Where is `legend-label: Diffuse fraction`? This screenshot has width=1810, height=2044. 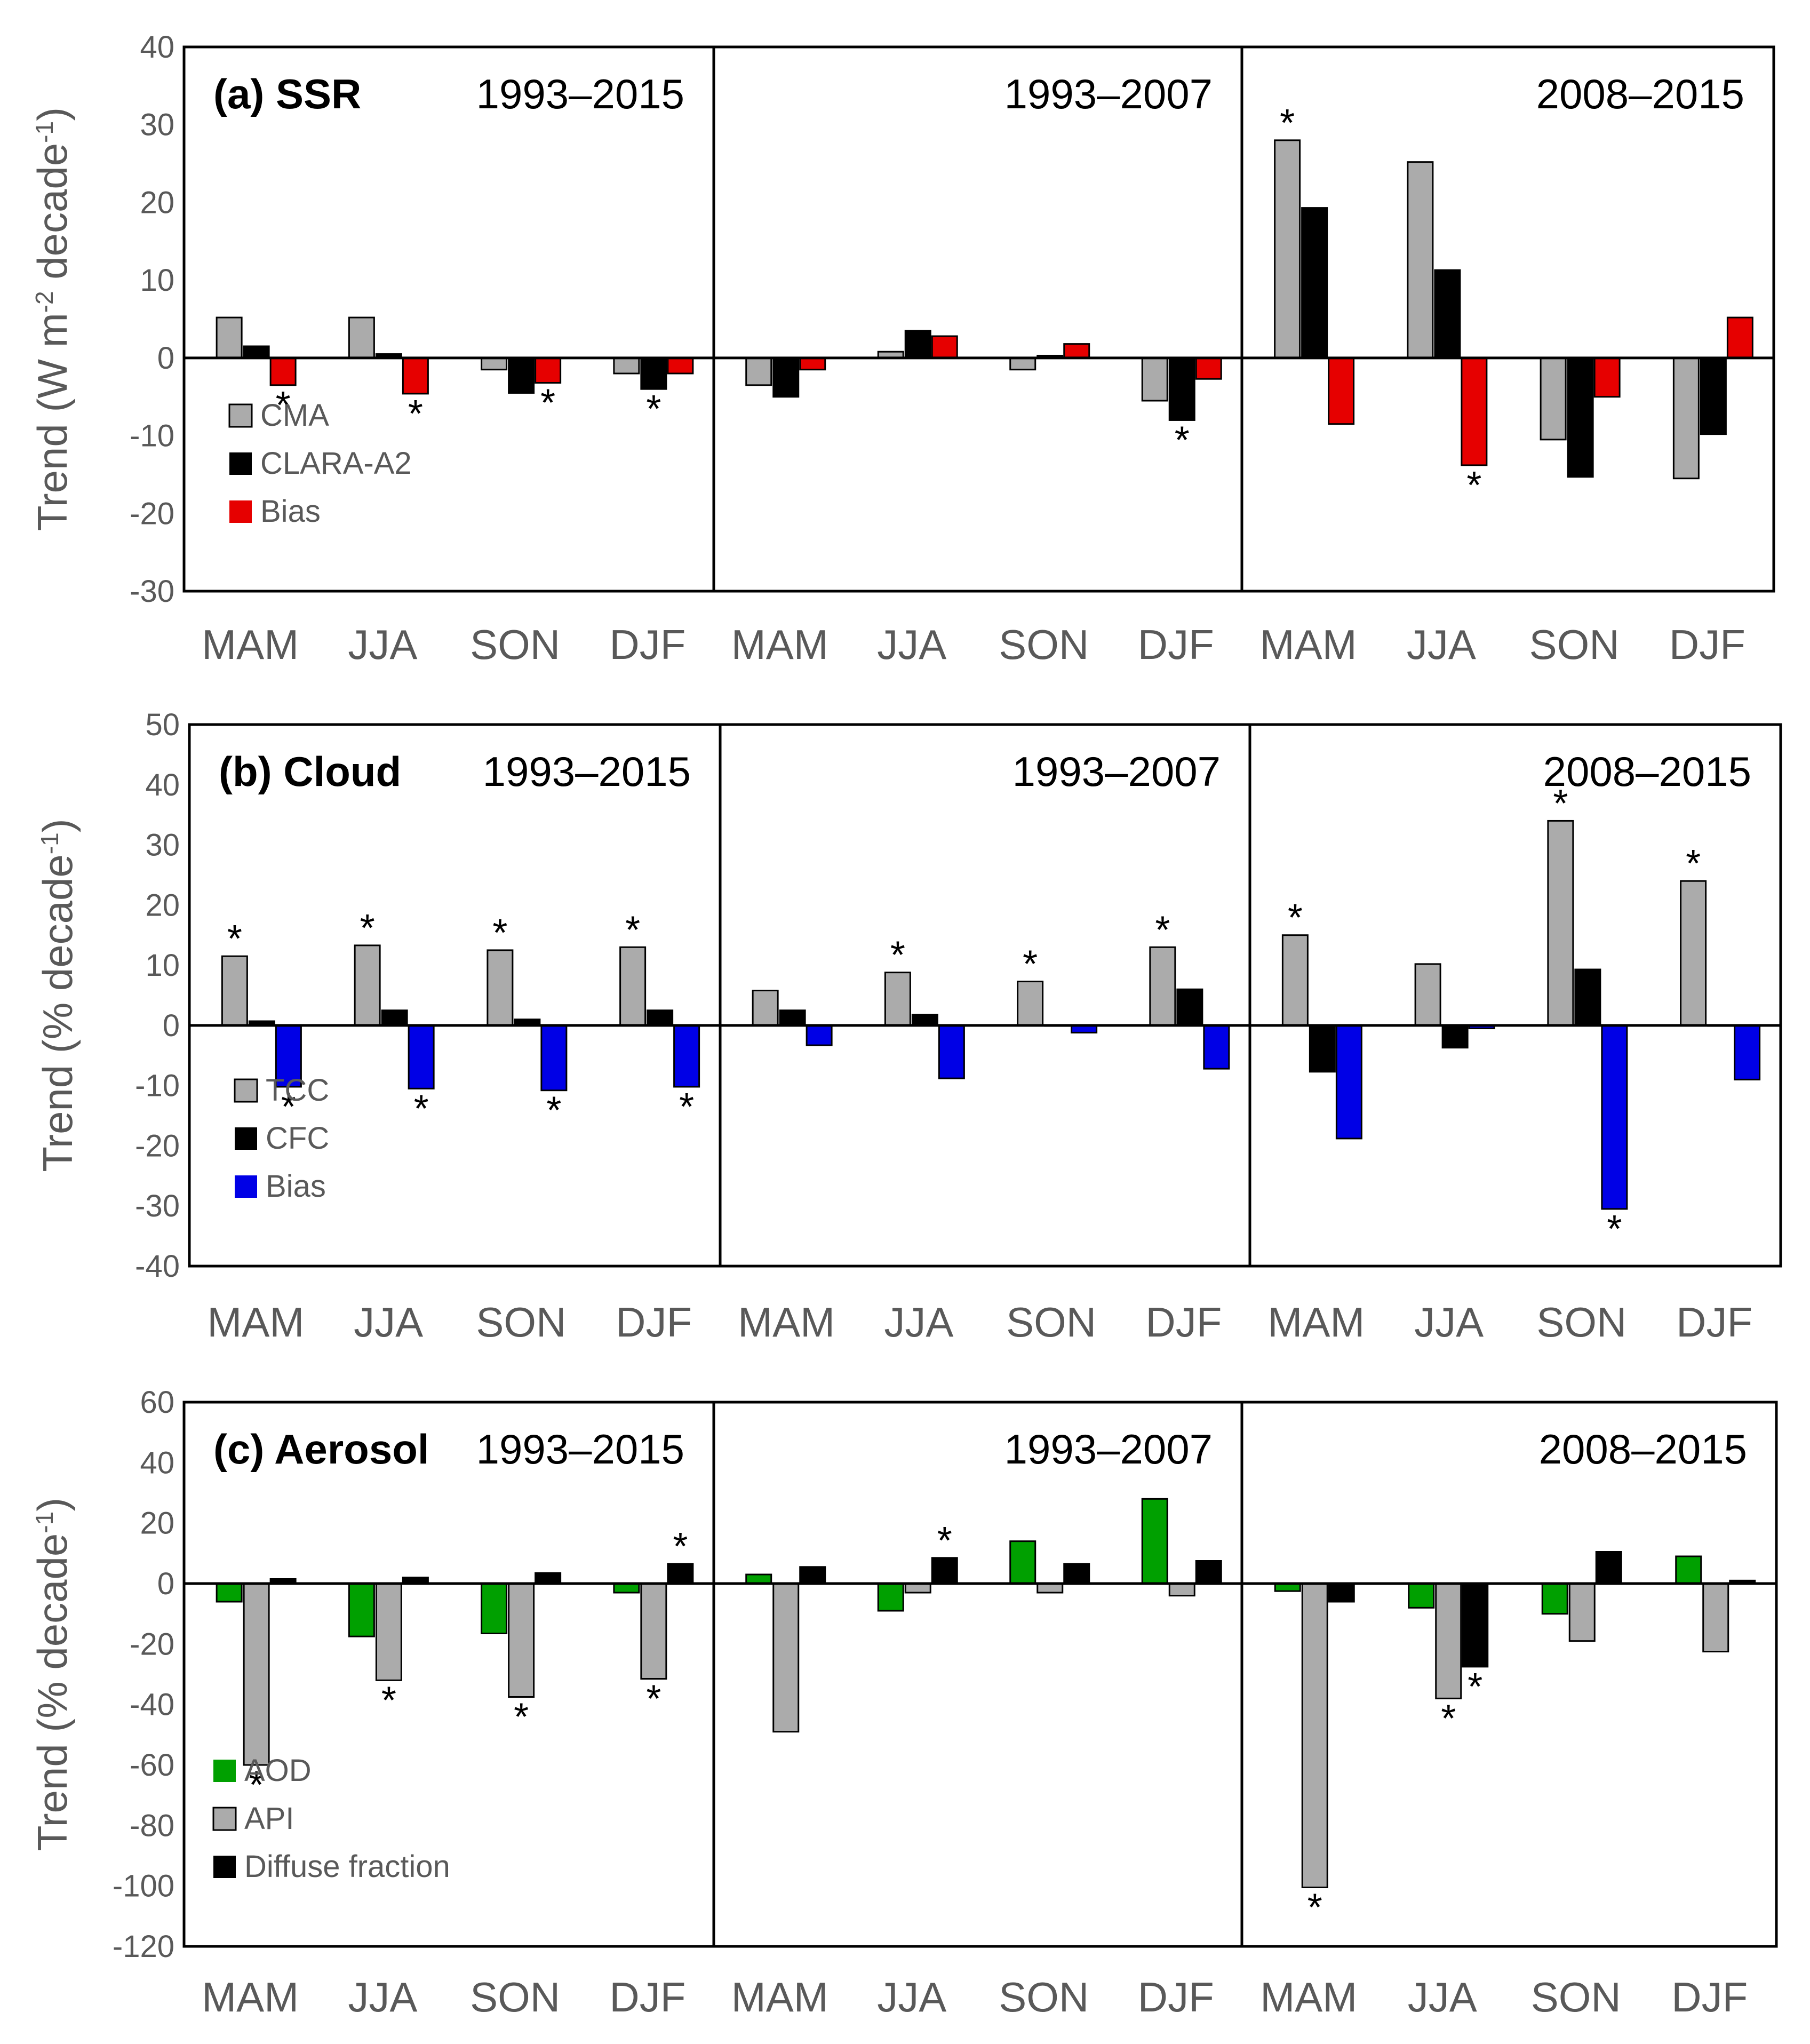
legend-label: Diffuse fraction is located at coordinates (347, 1866).